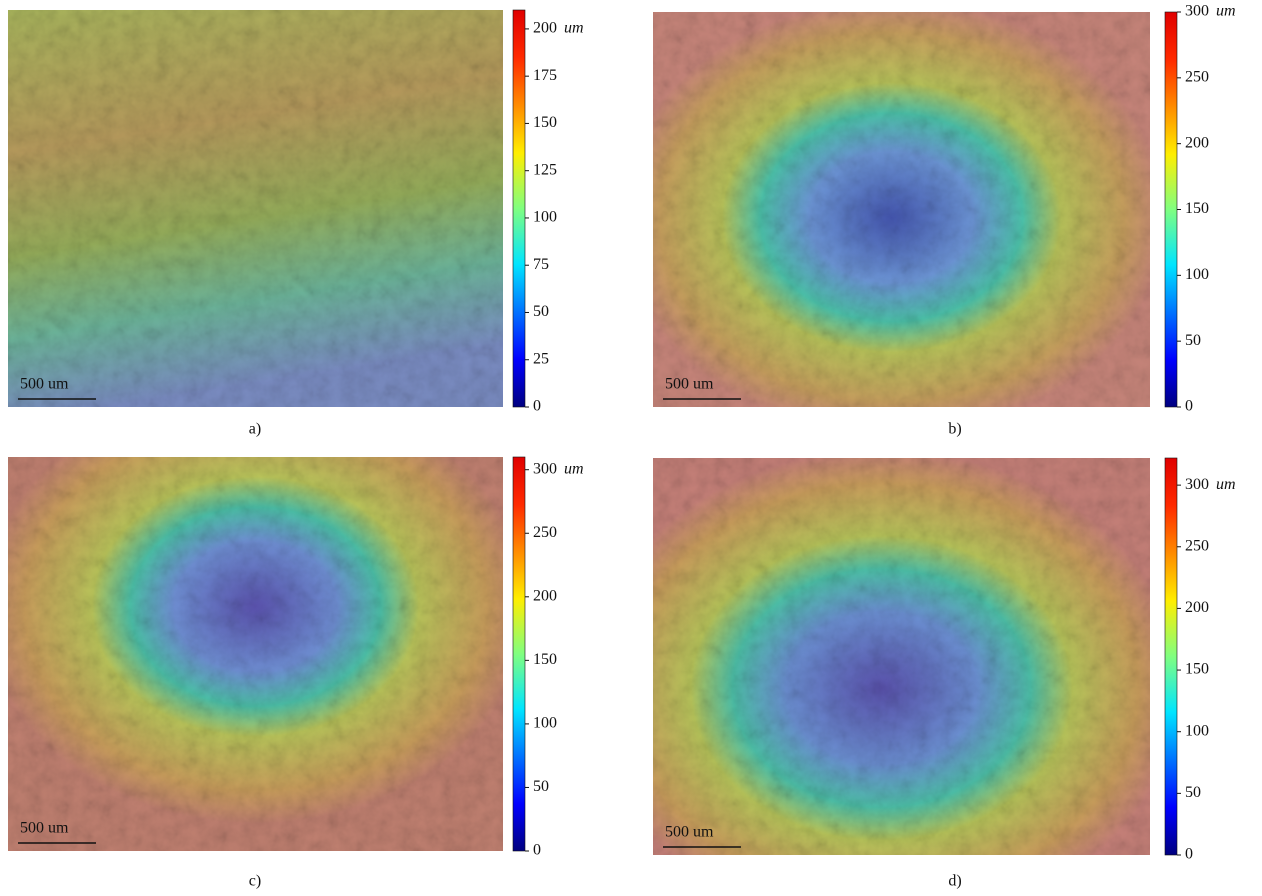 This screenshot has height=896, width=1262. I want to click on panel-label: b), so click(954, 429).